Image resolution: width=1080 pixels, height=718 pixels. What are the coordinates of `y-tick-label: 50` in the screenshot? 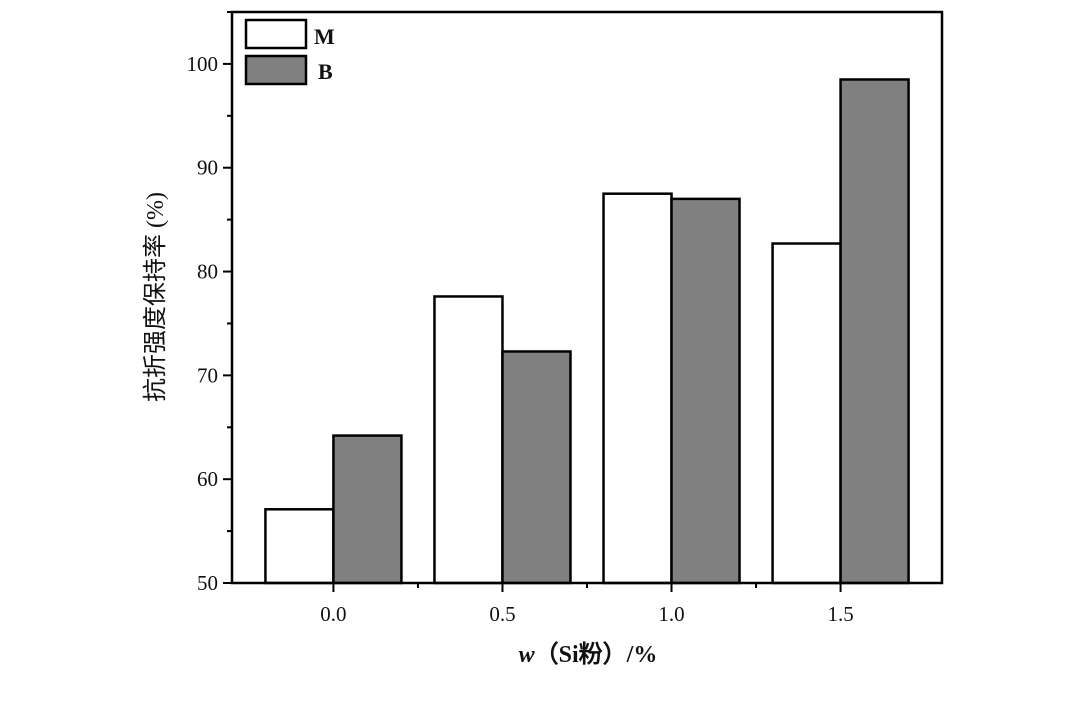 It's located at (207, 583).